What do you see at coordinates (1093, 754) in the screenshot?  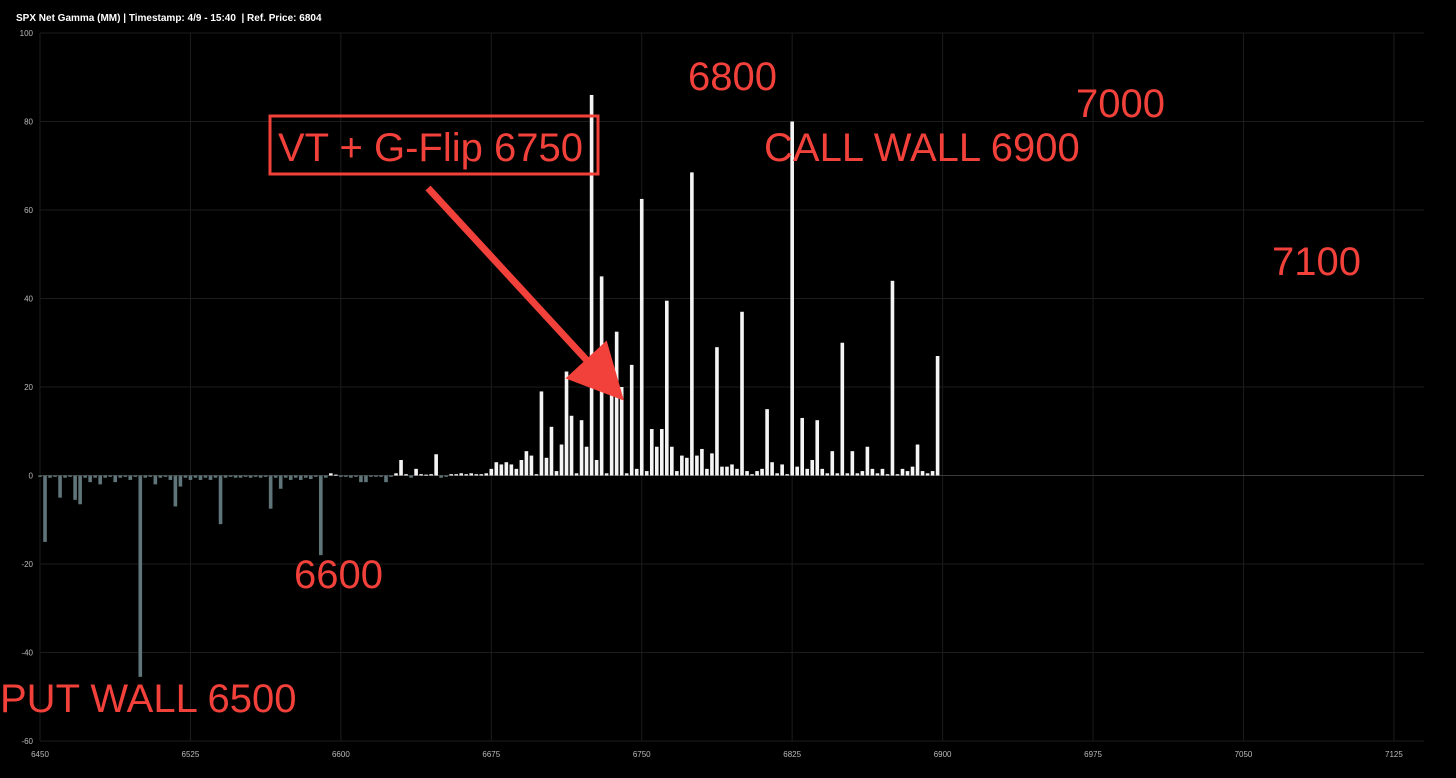 I see `x-tick-label: 6975` at bounding box center [1093, 754].